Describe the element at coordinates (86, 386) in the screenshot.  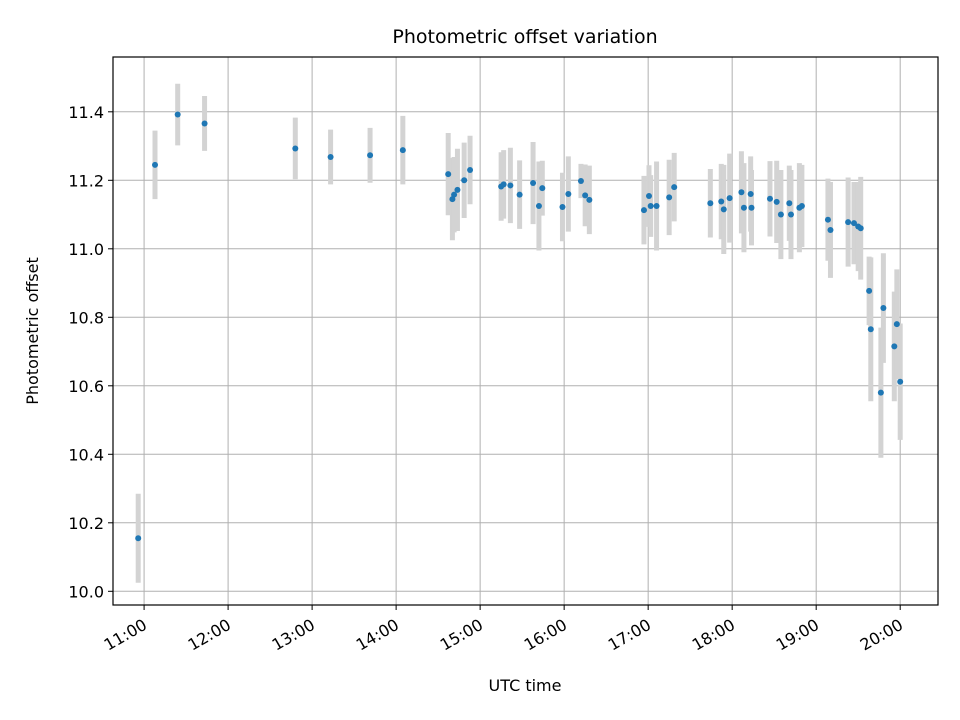
I see `y-tick-label: 10.6` at that location.